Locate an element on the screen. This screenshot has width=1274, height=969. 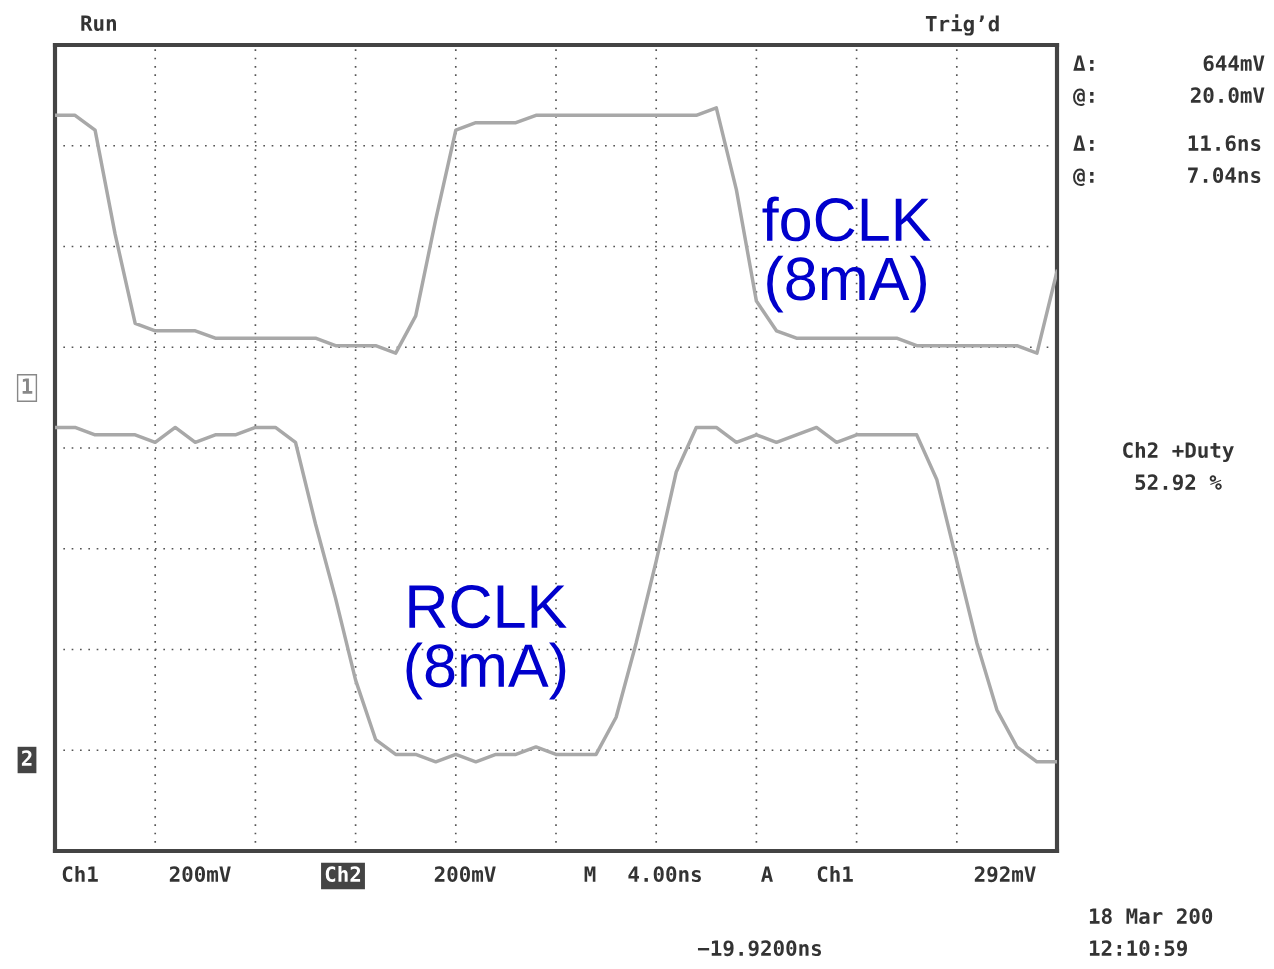
text: 1 is located at coordinates (27, 386).